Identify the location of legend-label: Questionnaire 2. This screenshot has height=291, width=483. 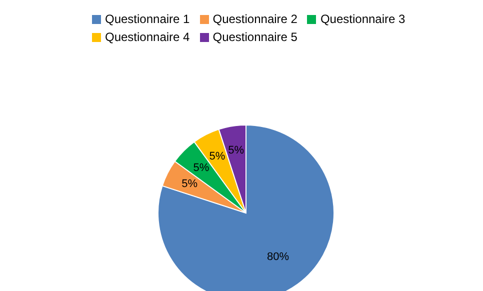
(255, 19).